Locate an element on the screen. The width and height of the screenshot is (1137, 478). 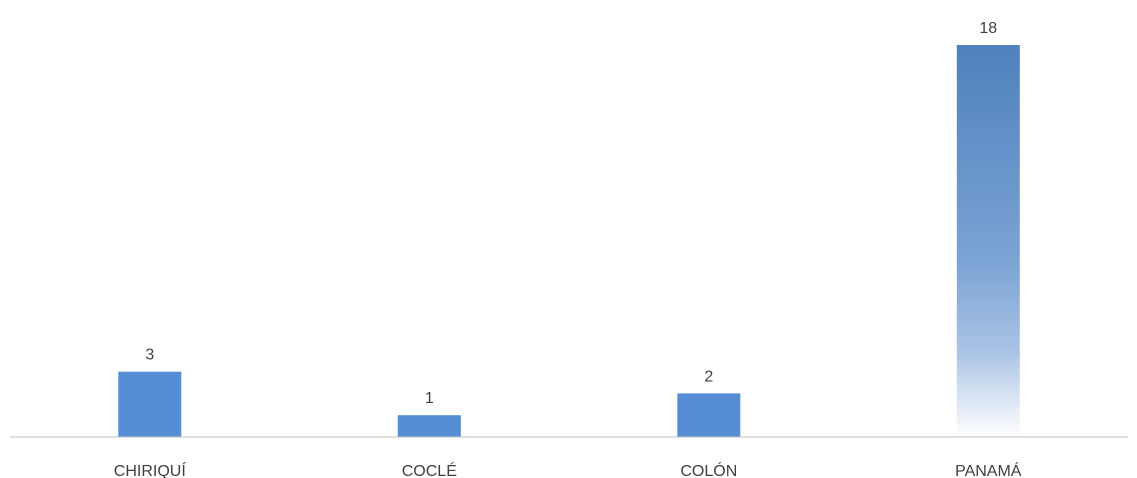
x-tick-label: COCLÉ is located at coordinates (429, 469).